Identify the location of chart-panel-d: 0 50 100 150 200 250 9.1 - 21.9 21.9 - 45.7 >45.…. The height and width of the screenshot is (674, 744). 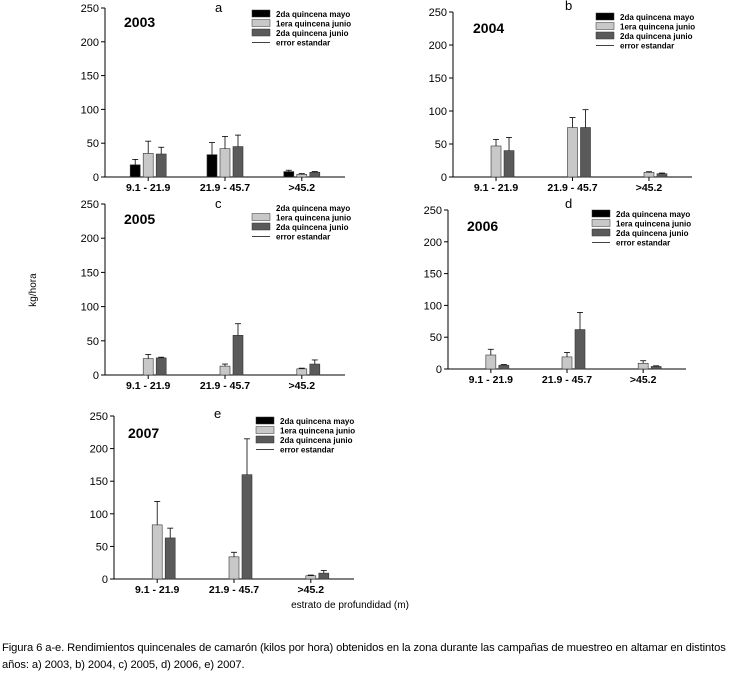
(558, 291).